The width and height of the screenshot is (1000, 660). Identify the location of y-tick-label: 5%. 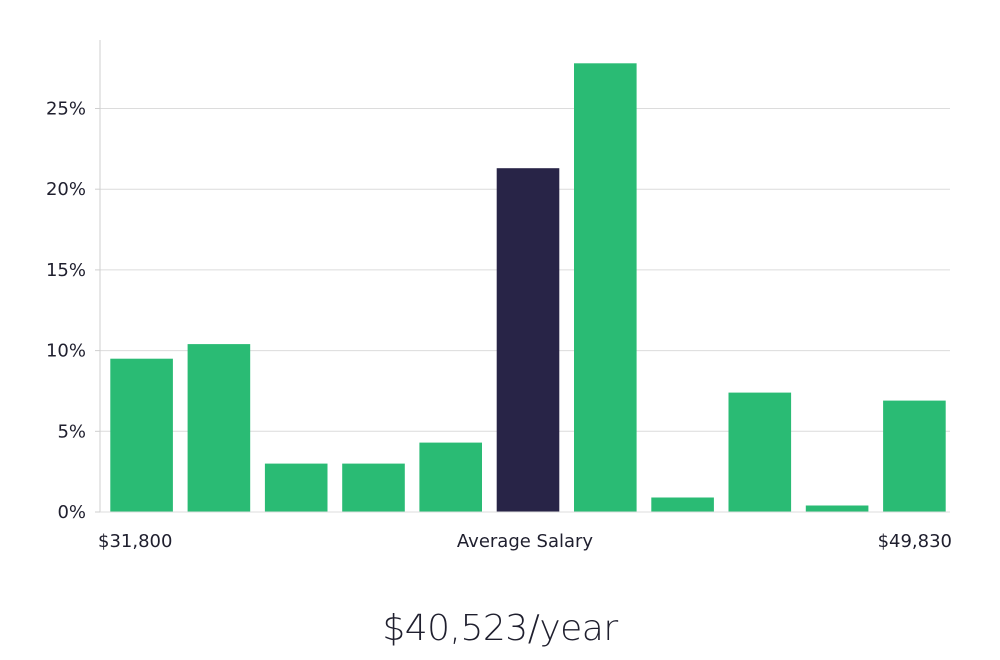
(71, 431).